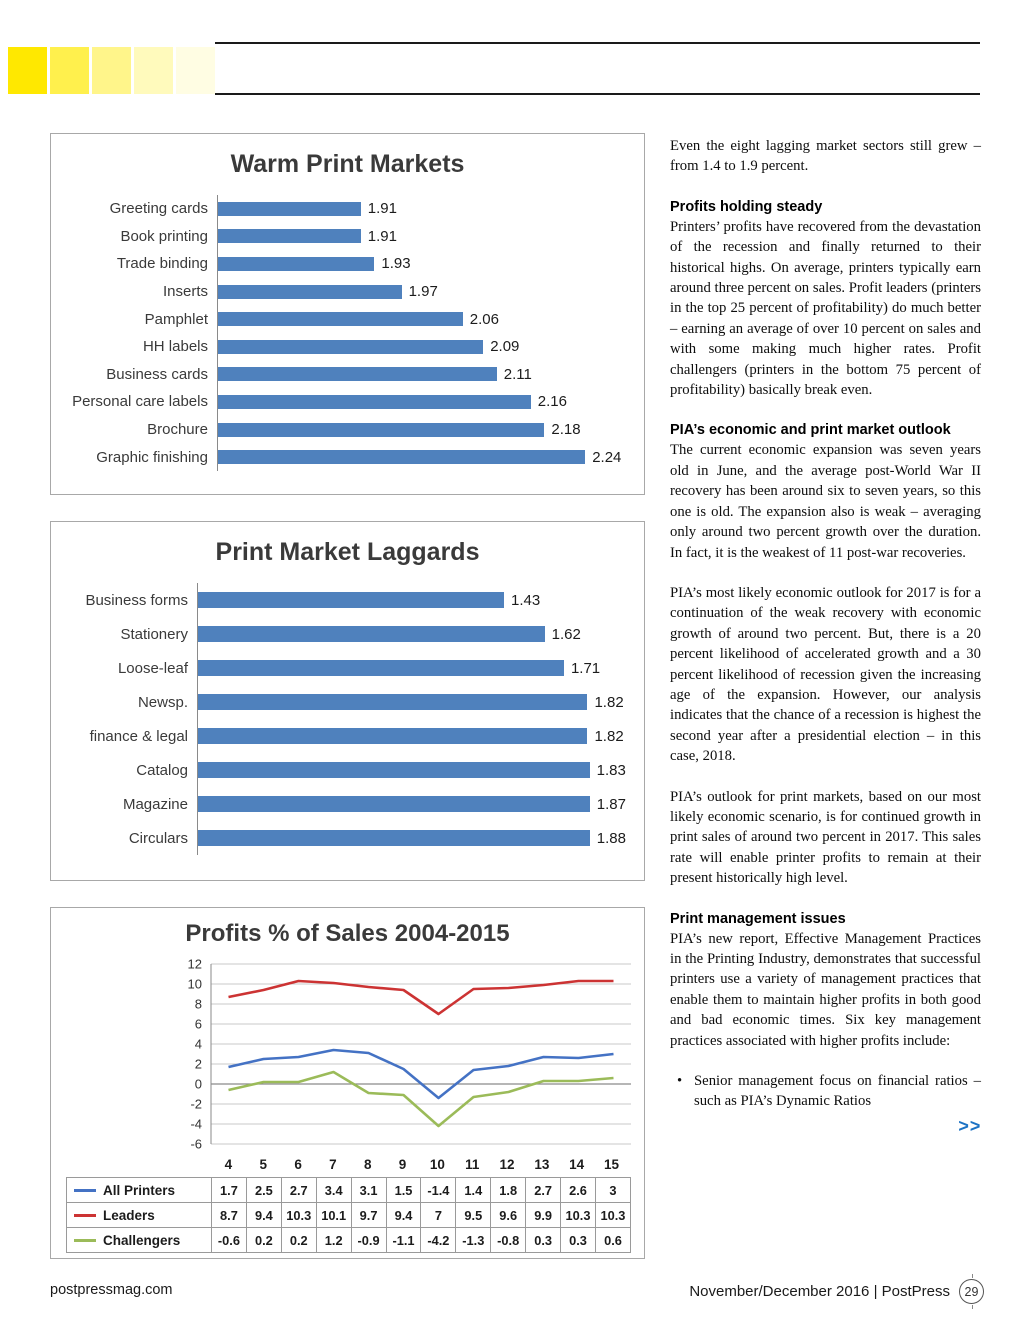 This screenshot has height=1330, width=1024. What do you see at coordinates (111, 1290) in the screenshot?
I see `footer-url: postpressmag.com` at bounding box center [111, 1290].